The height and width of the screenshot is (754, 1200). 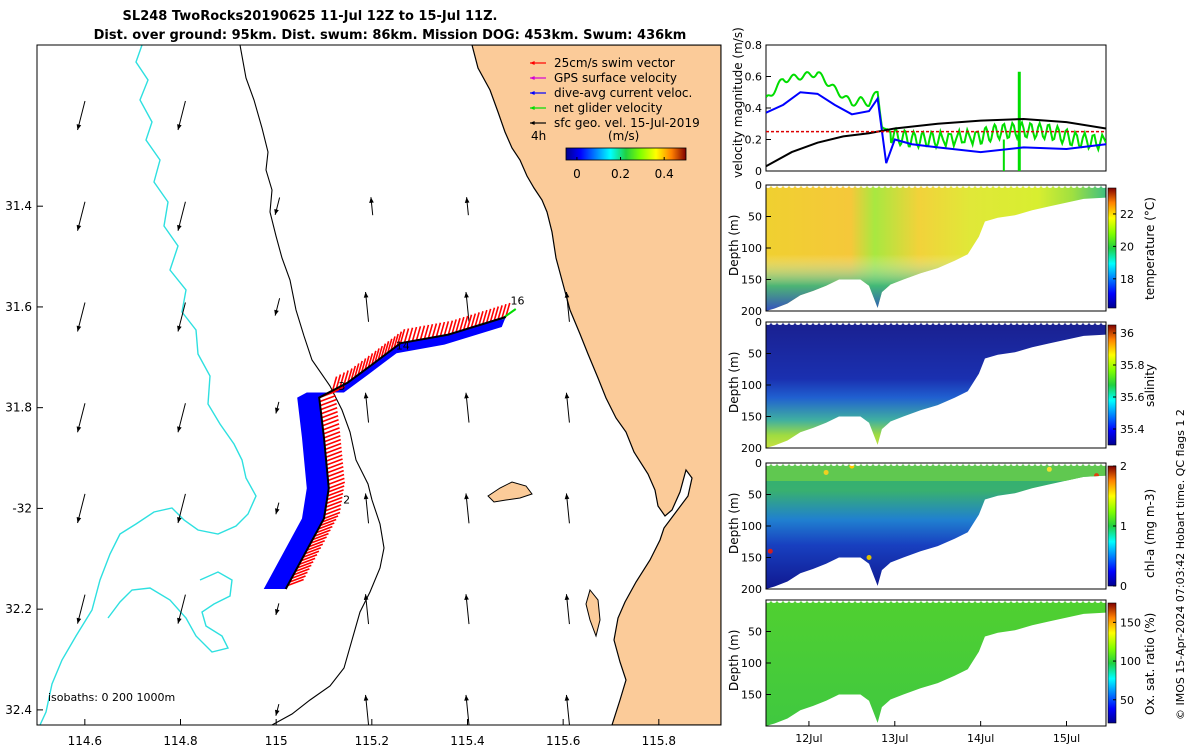 I want to click on track-day-label: 3, so click(x=341, y=386).